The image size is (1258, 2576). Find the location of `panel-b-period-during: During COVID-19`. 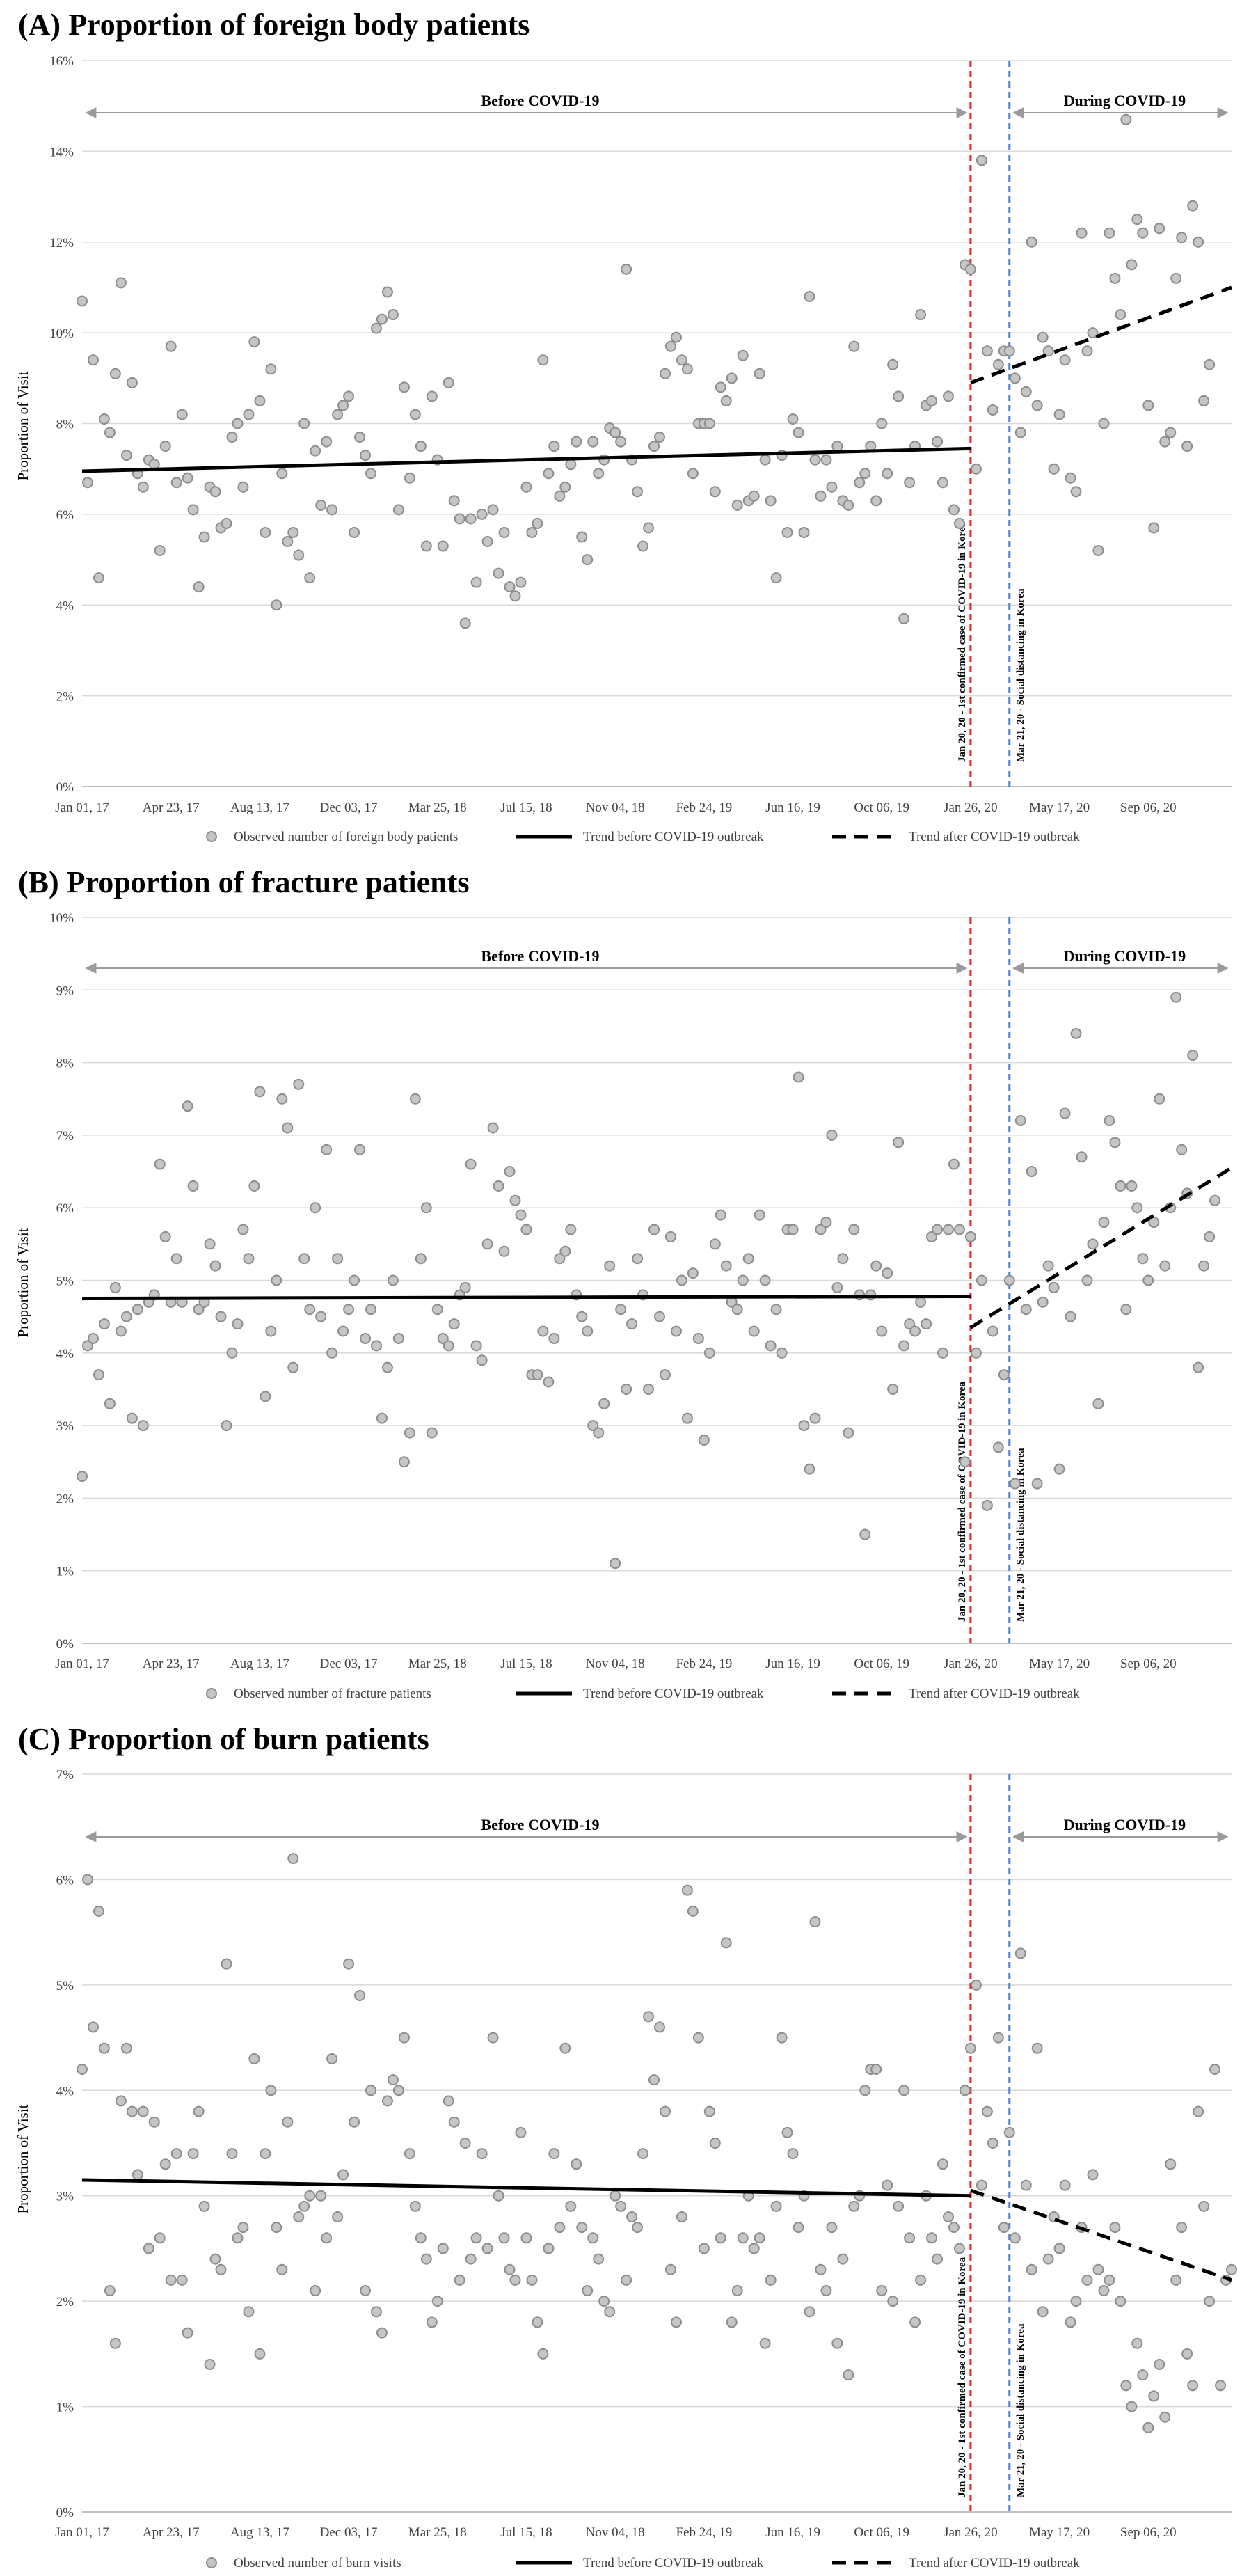

panel-b-period-during: During COVID-19 is located at coordinates (1125, 956).